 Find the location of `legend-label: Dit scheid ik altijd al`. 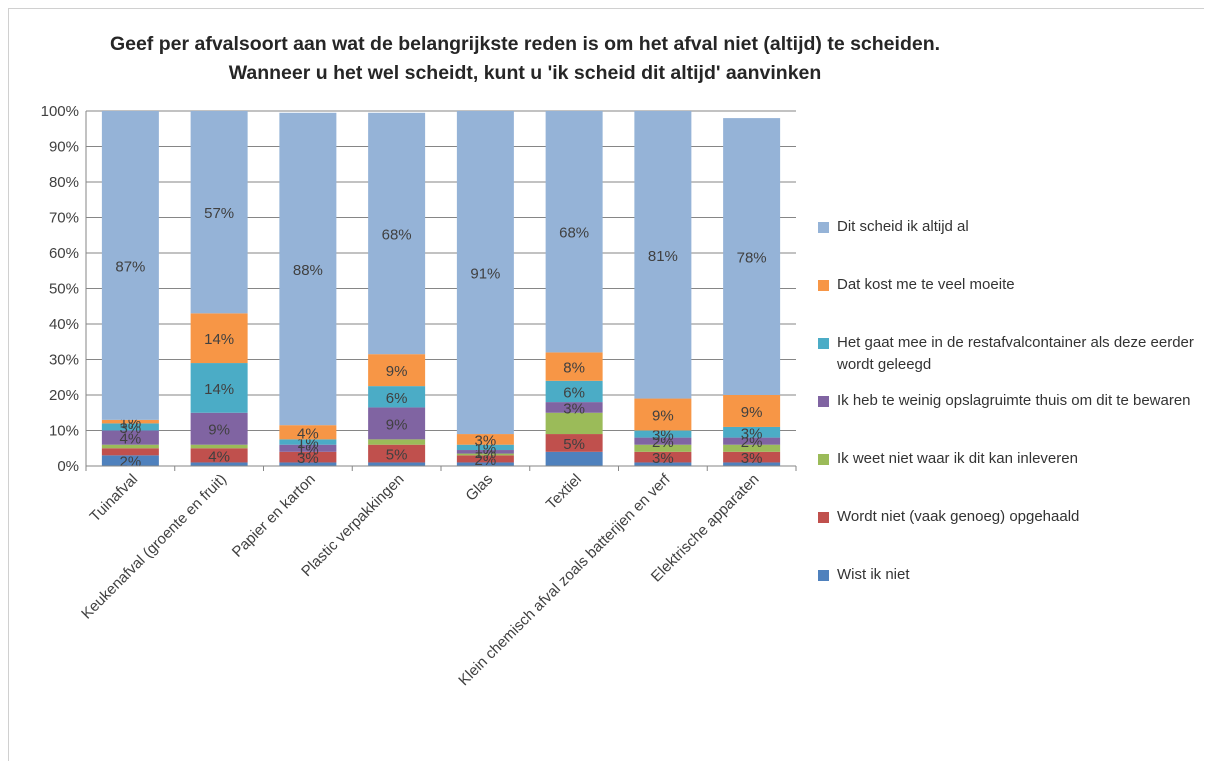

legend-label: Dit scheid ik altijd al is located at coordinates (903, 226).